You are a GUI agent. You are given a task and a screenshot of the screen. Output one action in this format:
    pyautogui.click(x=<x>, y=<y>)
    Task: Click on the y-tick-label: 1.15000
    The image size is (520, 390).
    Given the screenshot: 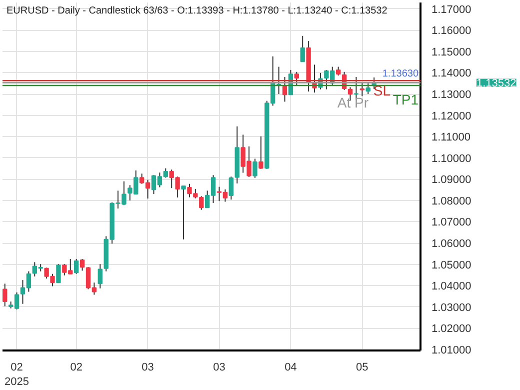 What is the action you would take?
    pyautogui.click(x=452, y=52)
    